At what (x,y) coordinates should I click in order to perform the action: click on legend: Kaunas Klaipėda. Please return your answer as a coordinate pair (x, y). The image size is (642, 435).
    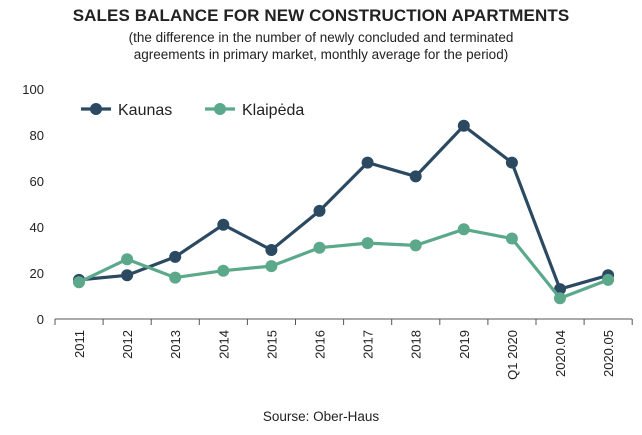
    Looking at the image, I should click on (192, 110).